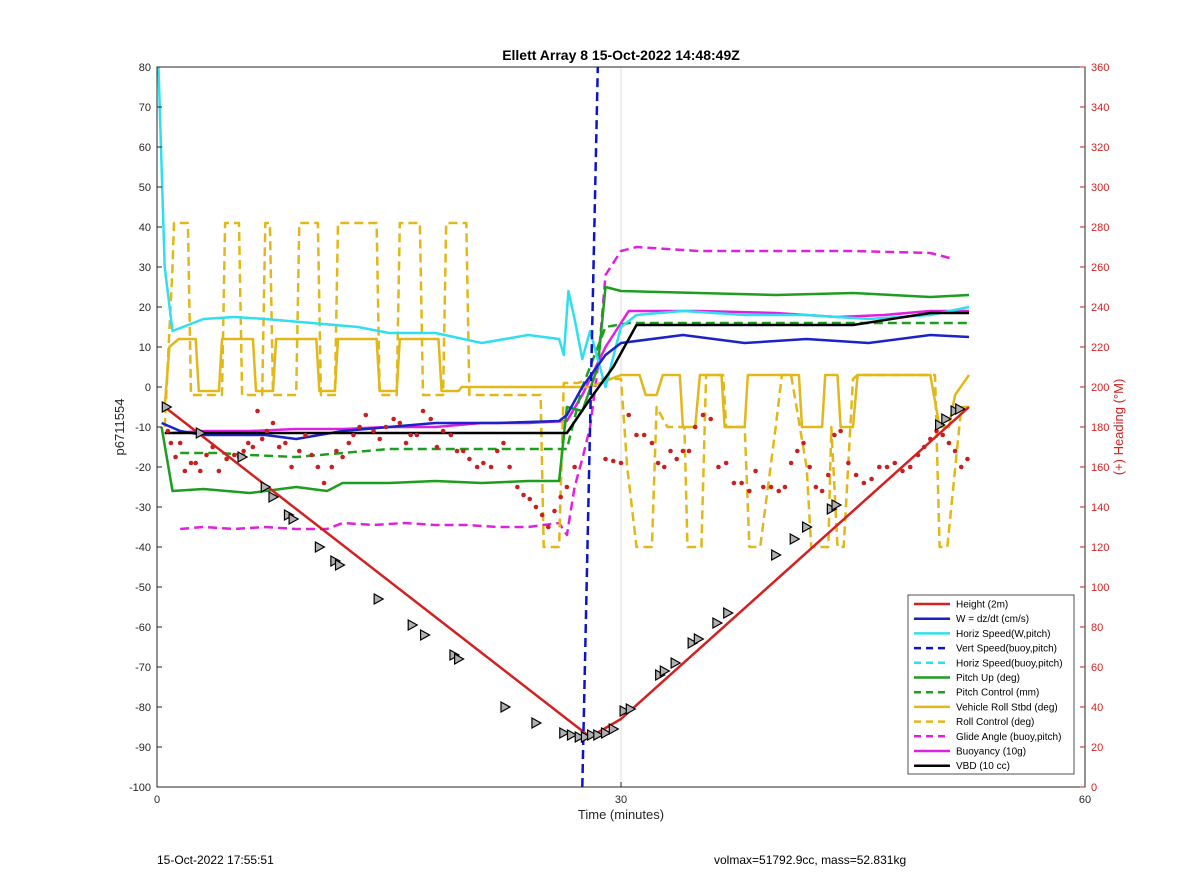 This screenshot has height=885, width=1200. What do you see at coordinates (621, 800) in the screenshot?
I see `x-tick-label: 30` at bounding box center [621, 800].